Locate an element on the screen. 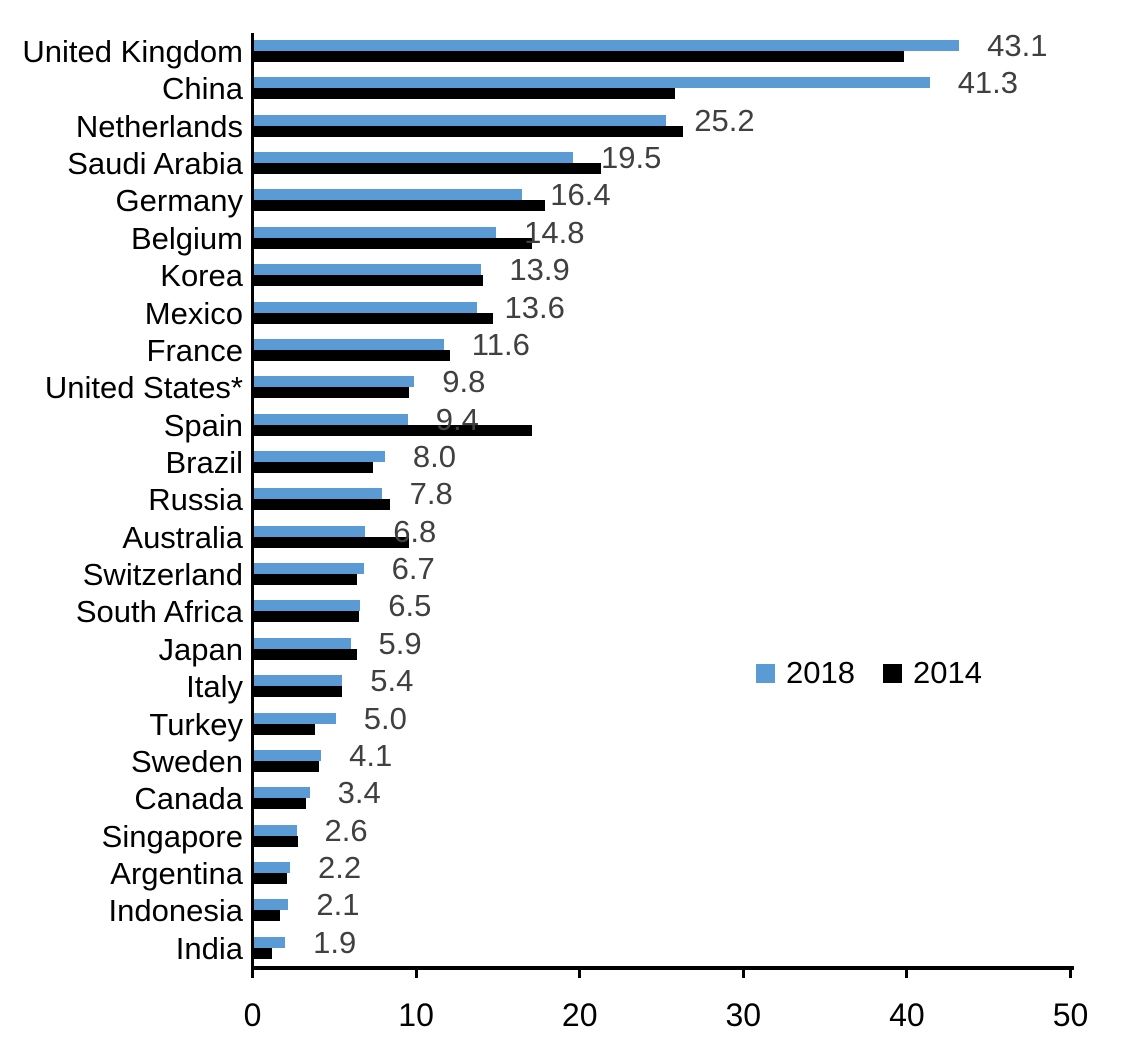 This screenshot has width=1123, height=1041. value-label-south-africa: 6.5 is located at coordinates (410, 606).